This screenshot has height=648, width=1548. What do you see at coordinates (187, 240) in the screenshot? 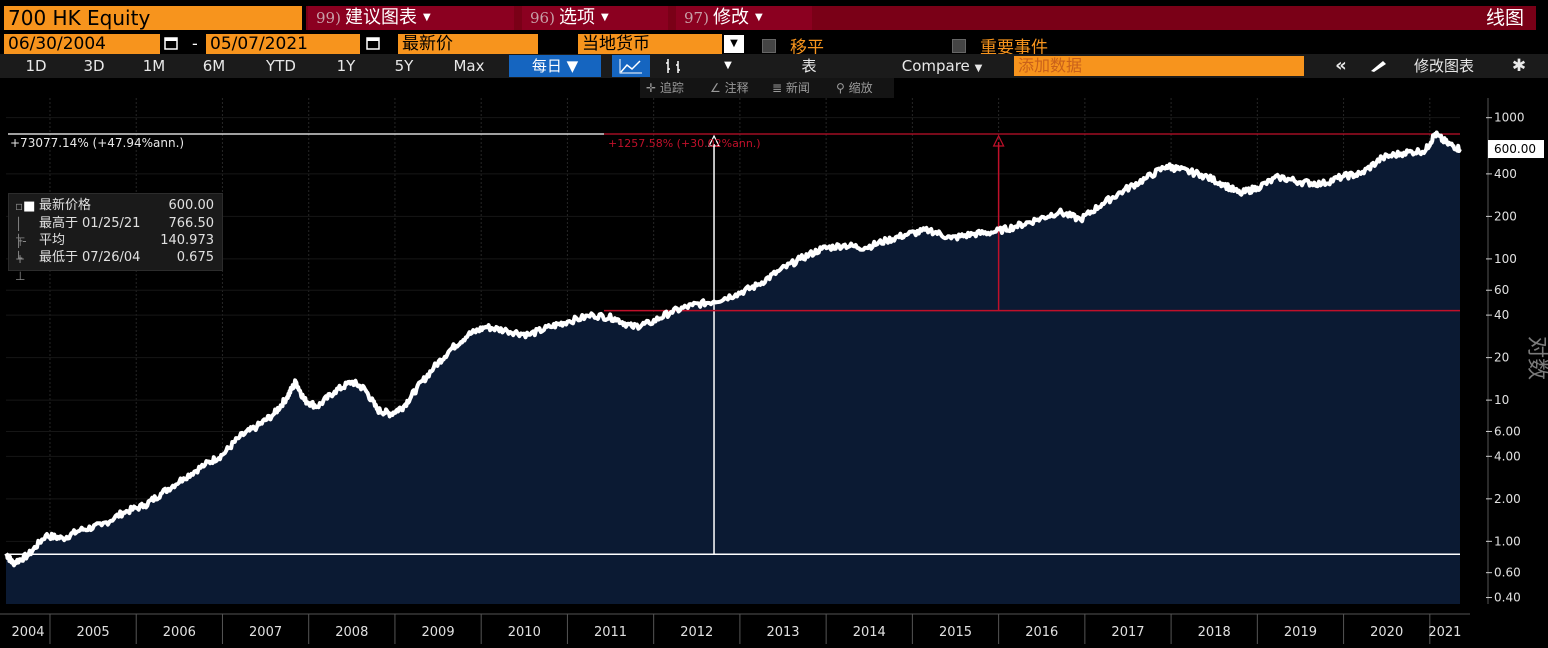
I see `legend-value: 140.973` at bounding box center [187, 240].